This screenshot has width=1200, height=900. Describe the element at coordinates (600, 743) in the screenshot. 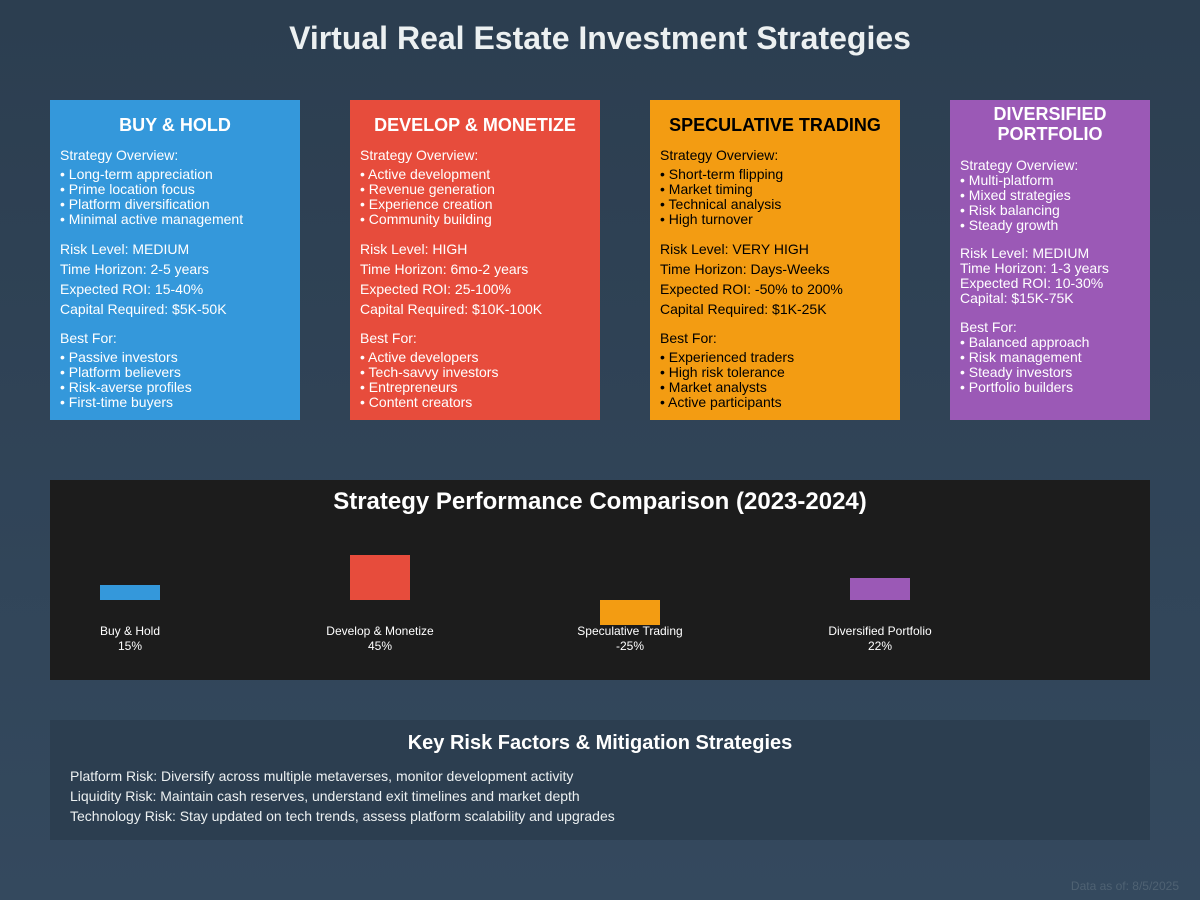

I see `risk-title: Key Risk Factors & Mitigation Strategies` at that location.